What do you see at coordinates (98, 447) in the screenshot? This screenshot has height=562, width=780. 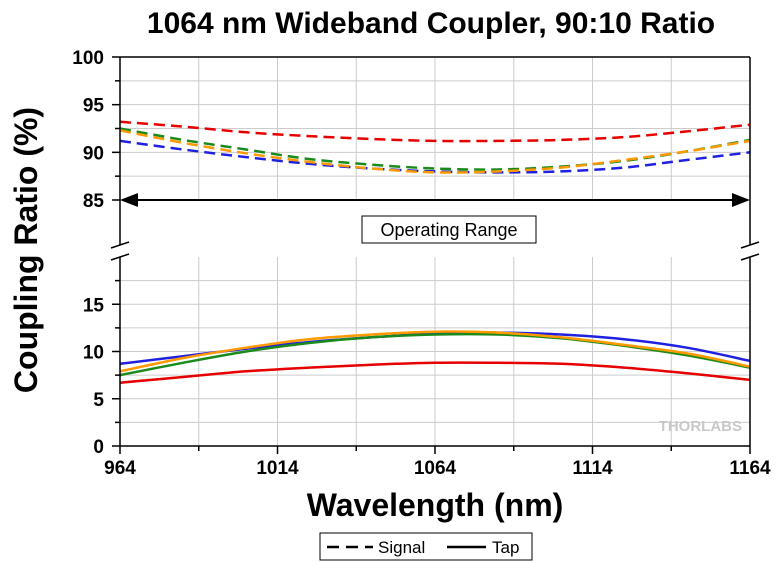 I see `lower-y-tick-label: 0` at bounding box center [98, 447].